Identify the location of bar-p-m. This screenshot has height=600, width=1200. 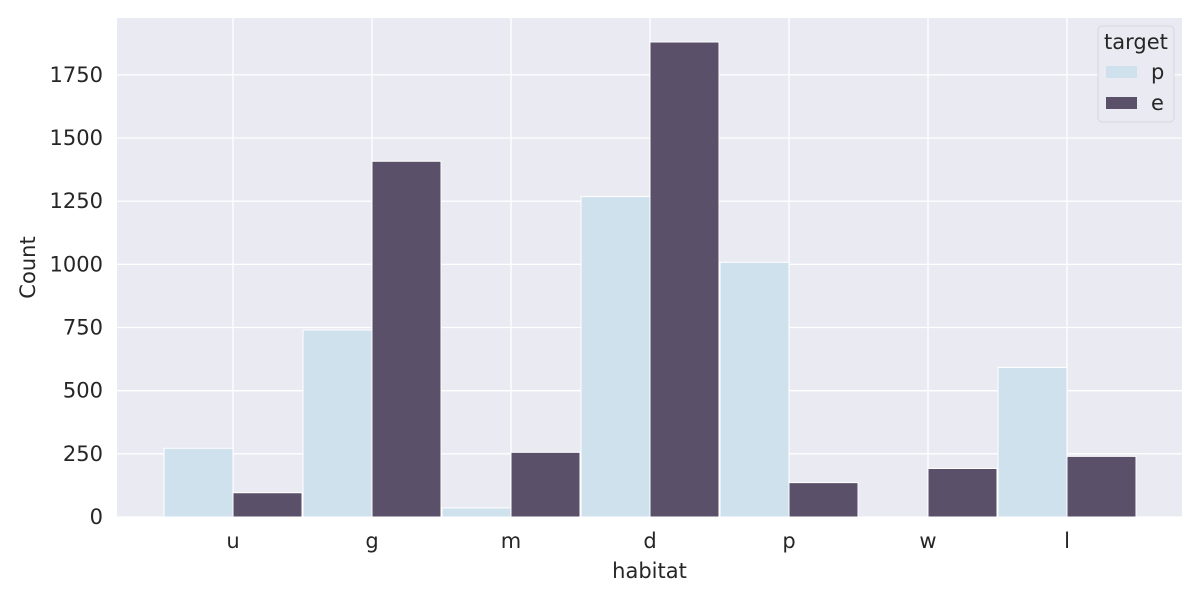
(476, 512).